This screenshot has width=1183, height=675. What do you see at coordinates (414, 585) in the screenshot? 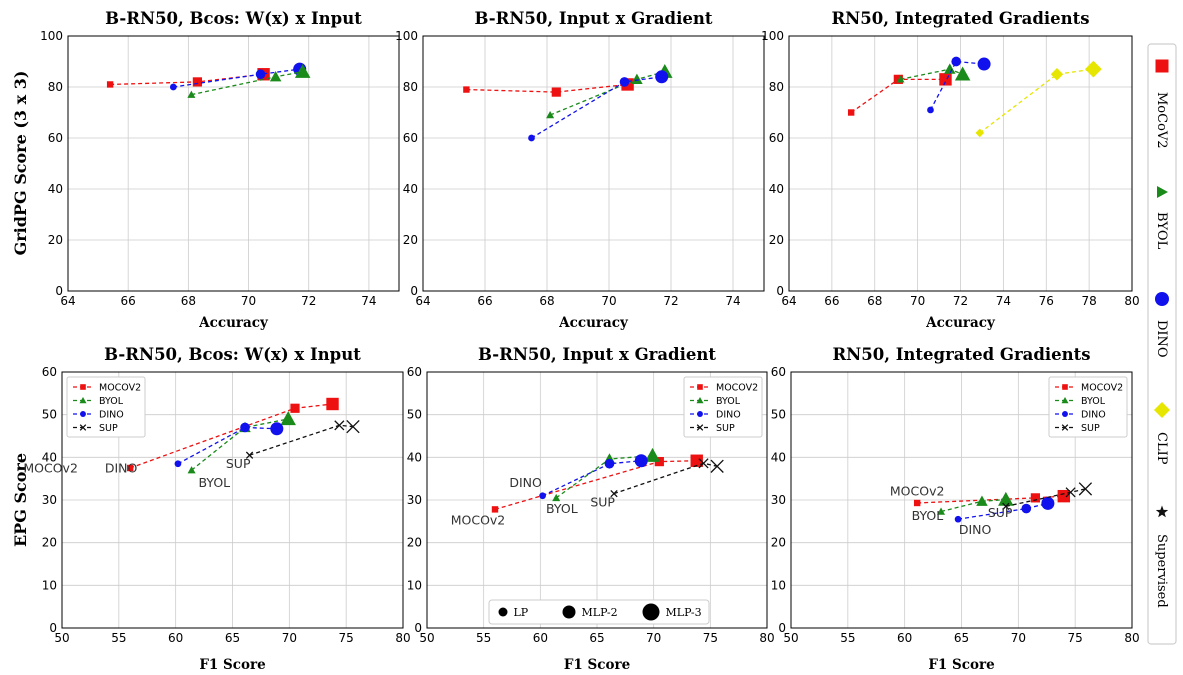
I see `y-tick-label: 10` at bounding box center [414, 585].